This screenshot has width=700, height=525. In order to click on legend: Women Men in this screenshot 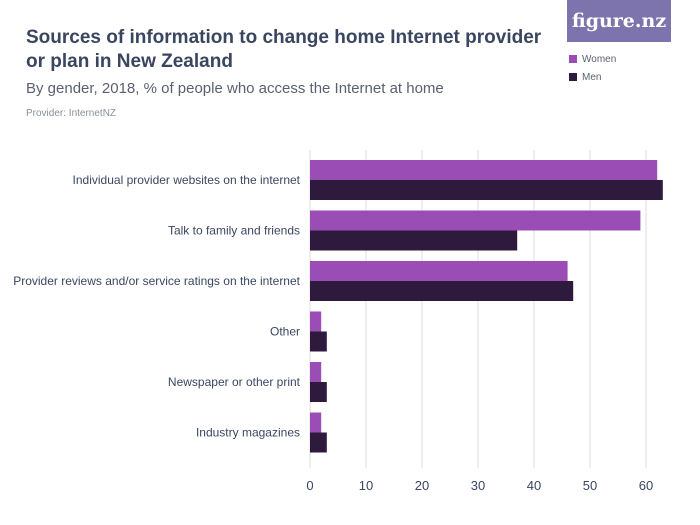, I will do `click(592, 68)`.